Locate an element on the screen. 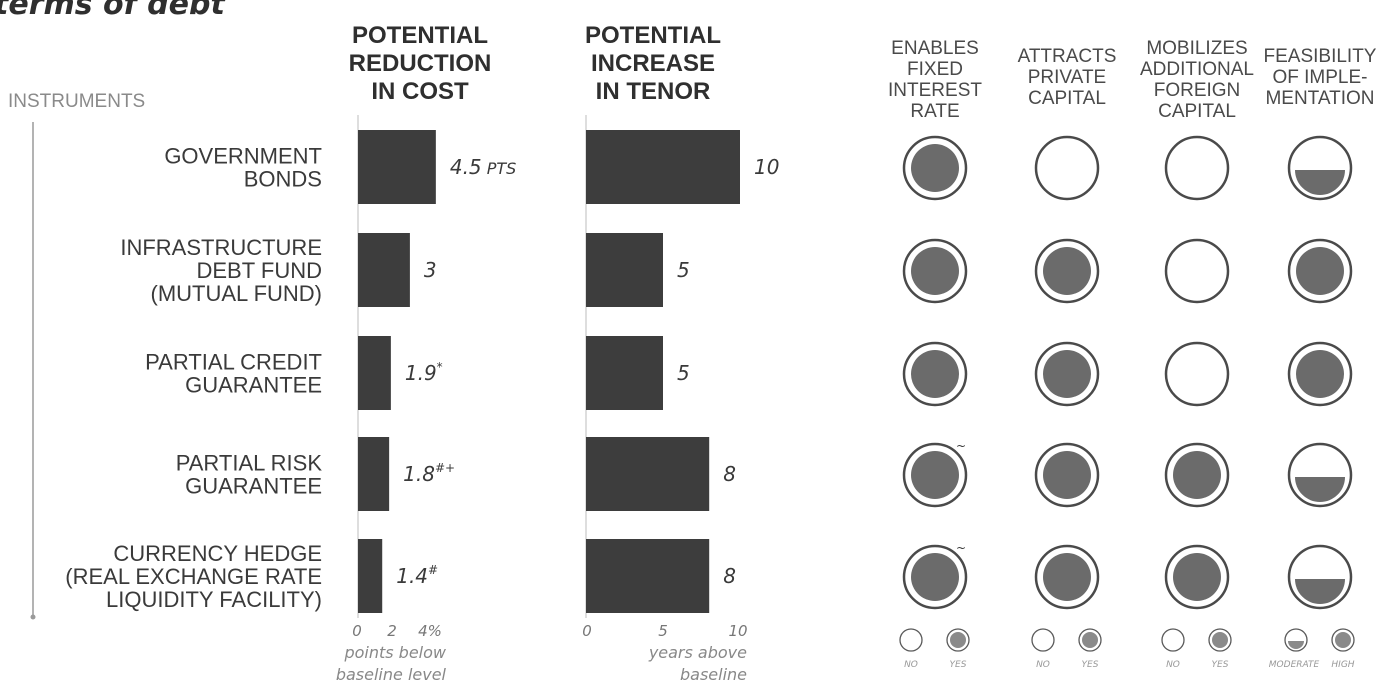 This screenshot has width=1387, height=684. instrument-label: LIQUIDITY FACILITY) is located at coordinates (214, 599).